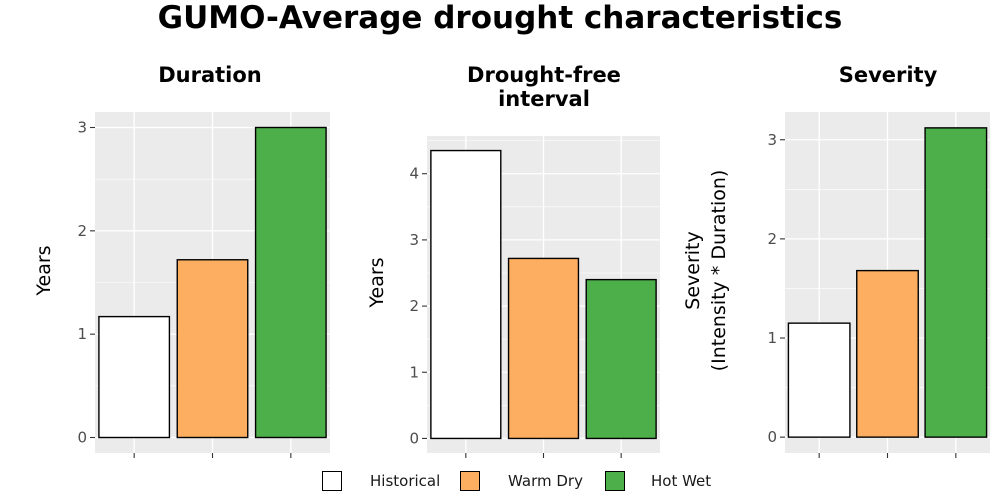  I want to click on legend-label: Historical, so click(405, 481).